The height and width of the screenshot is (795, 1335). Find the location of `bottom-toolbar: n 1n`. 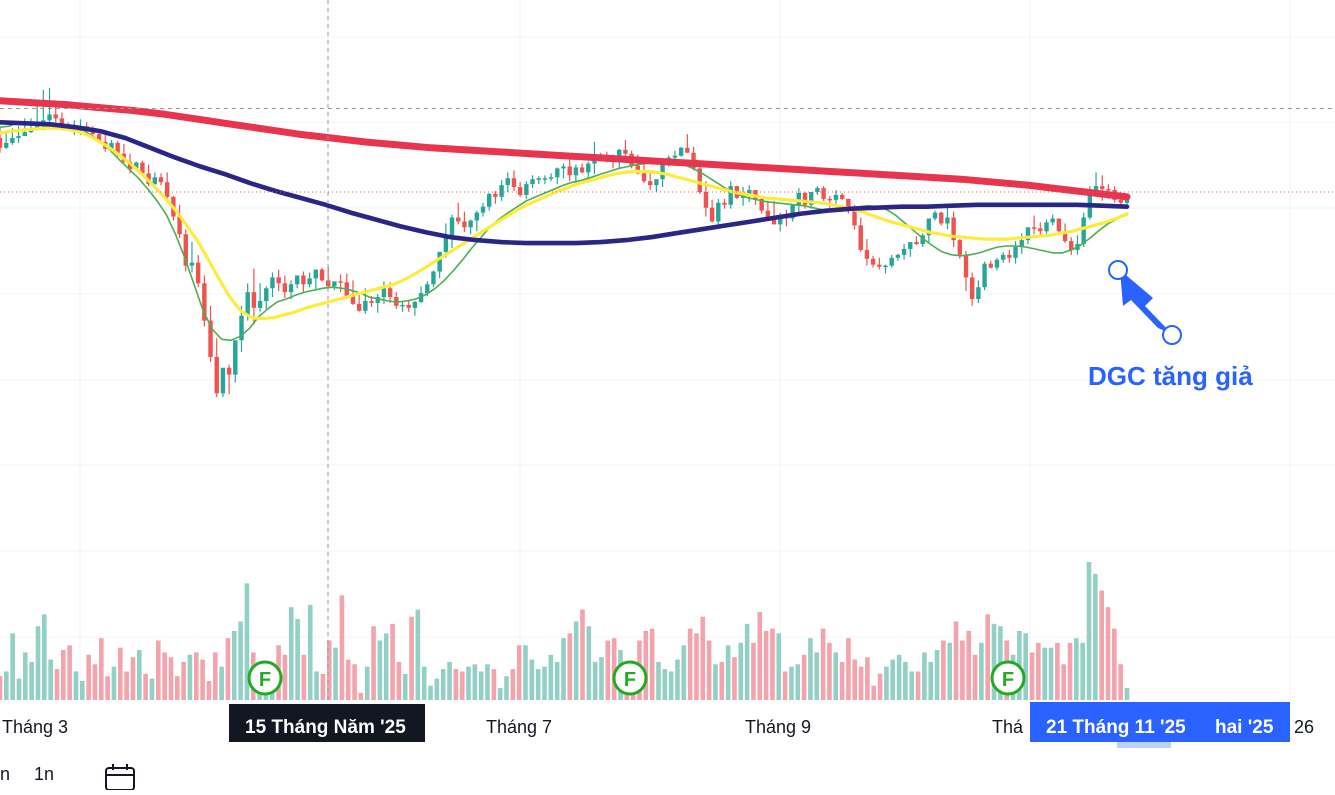

bottom-toolbar: n 1n is located at coordinates (200, 774).